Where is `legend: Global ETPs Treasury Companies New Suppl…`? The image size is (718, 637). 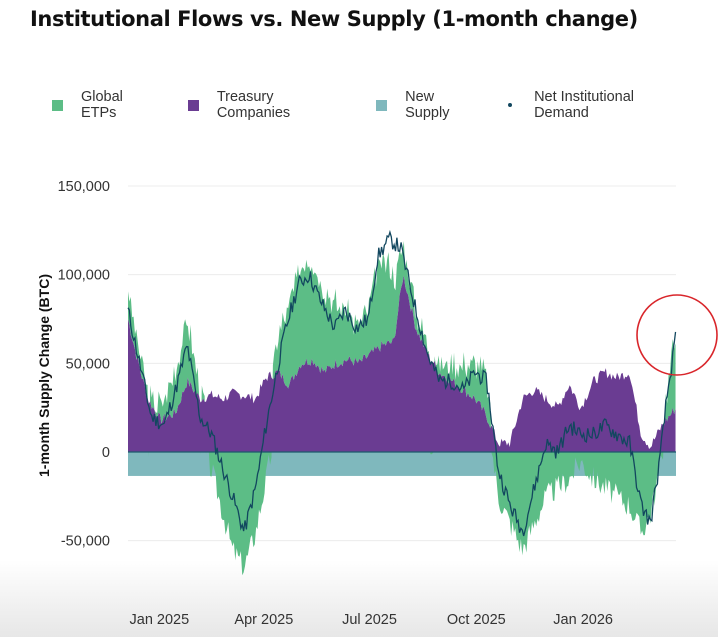 legend: Global ETPs Treasury Companies New Suppl… is located at coordinates (385, 105).